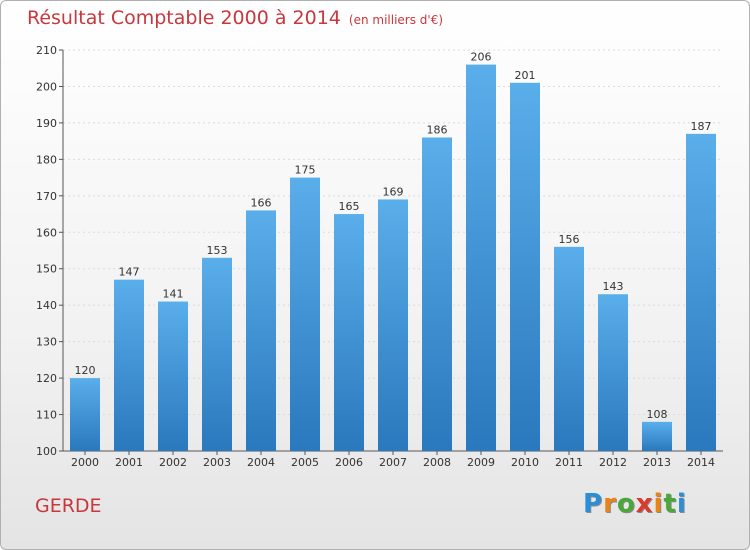 This screenshot has width=750, height=550. I want to click on bar-2001, so click(129, 365).